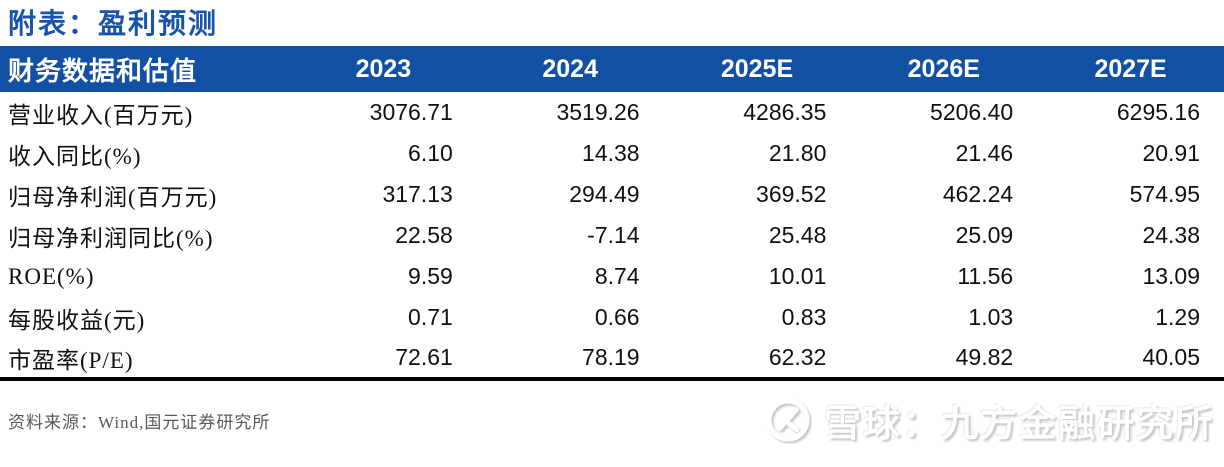 The width and height of the screenshot is (1224, 467). Describe the element at coordinates (430, 276) in the screenshot. I see `cell-value: 9.59` at that location.